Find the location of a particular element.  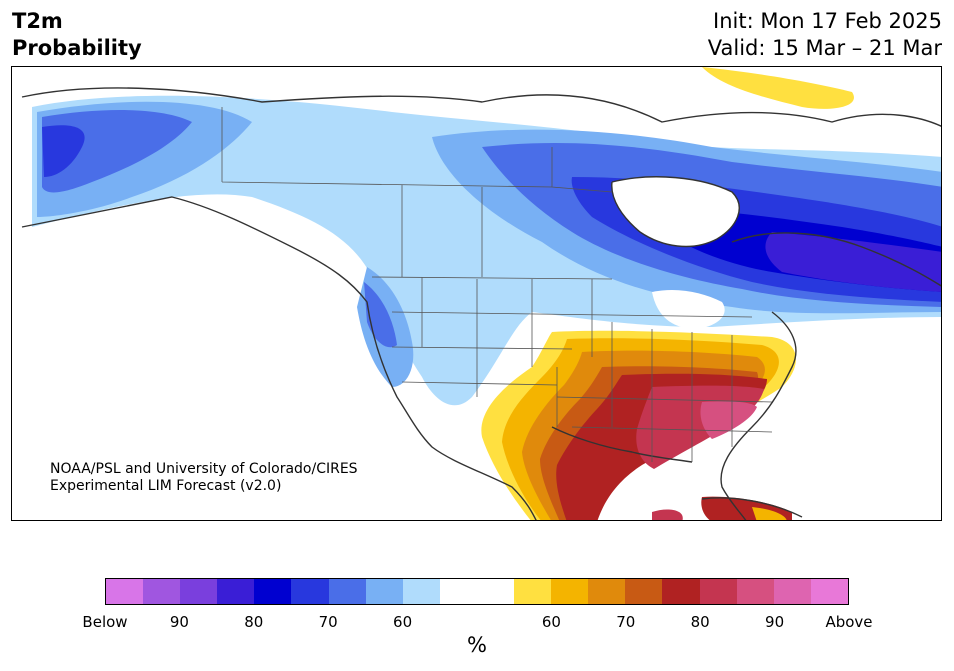

great-lakes is located at coordinates (688, 309).